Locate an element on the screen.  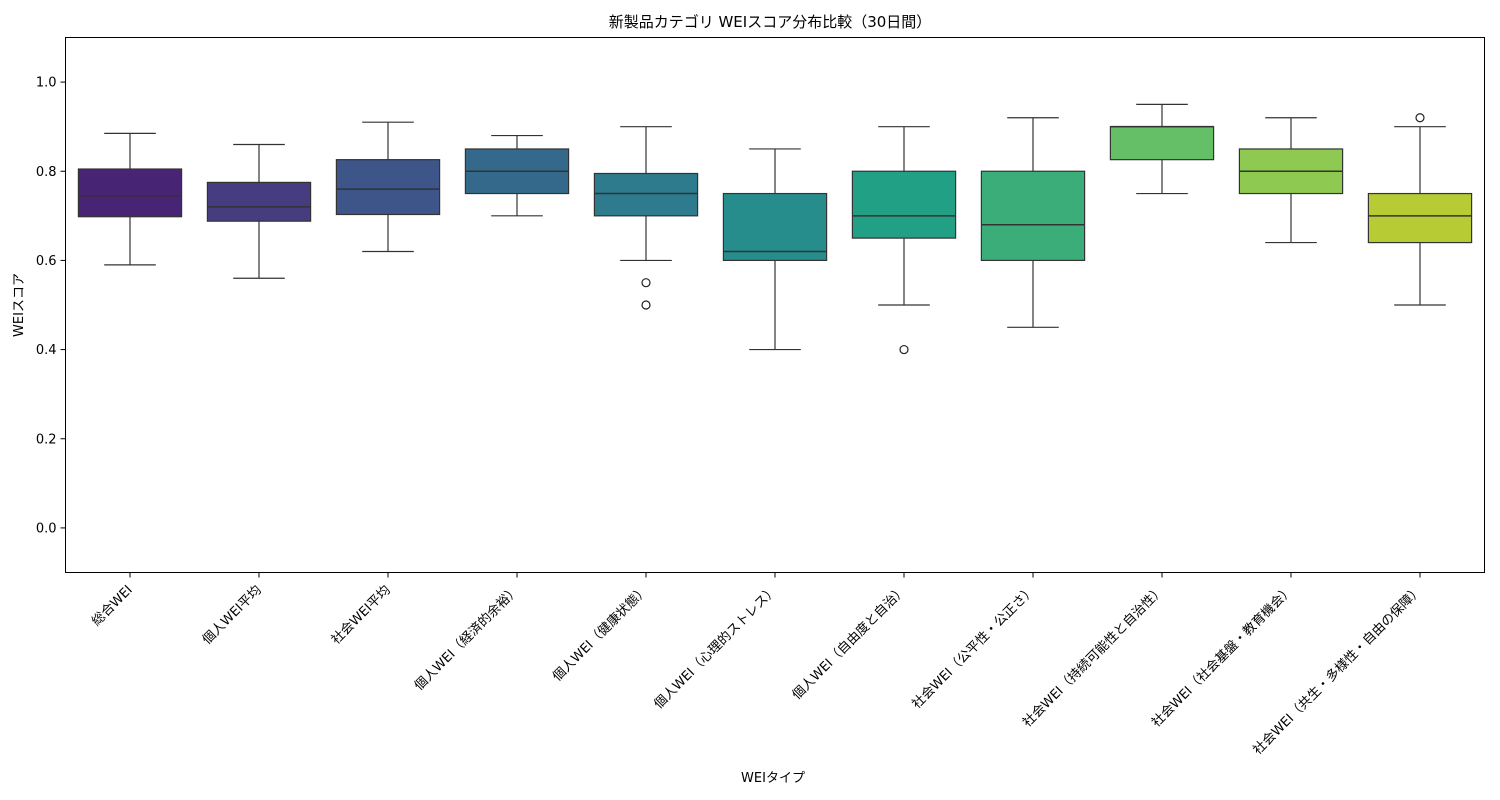
x-tick-label: 個人WEI（自由度と自治） is located at coordinates (849, 642).